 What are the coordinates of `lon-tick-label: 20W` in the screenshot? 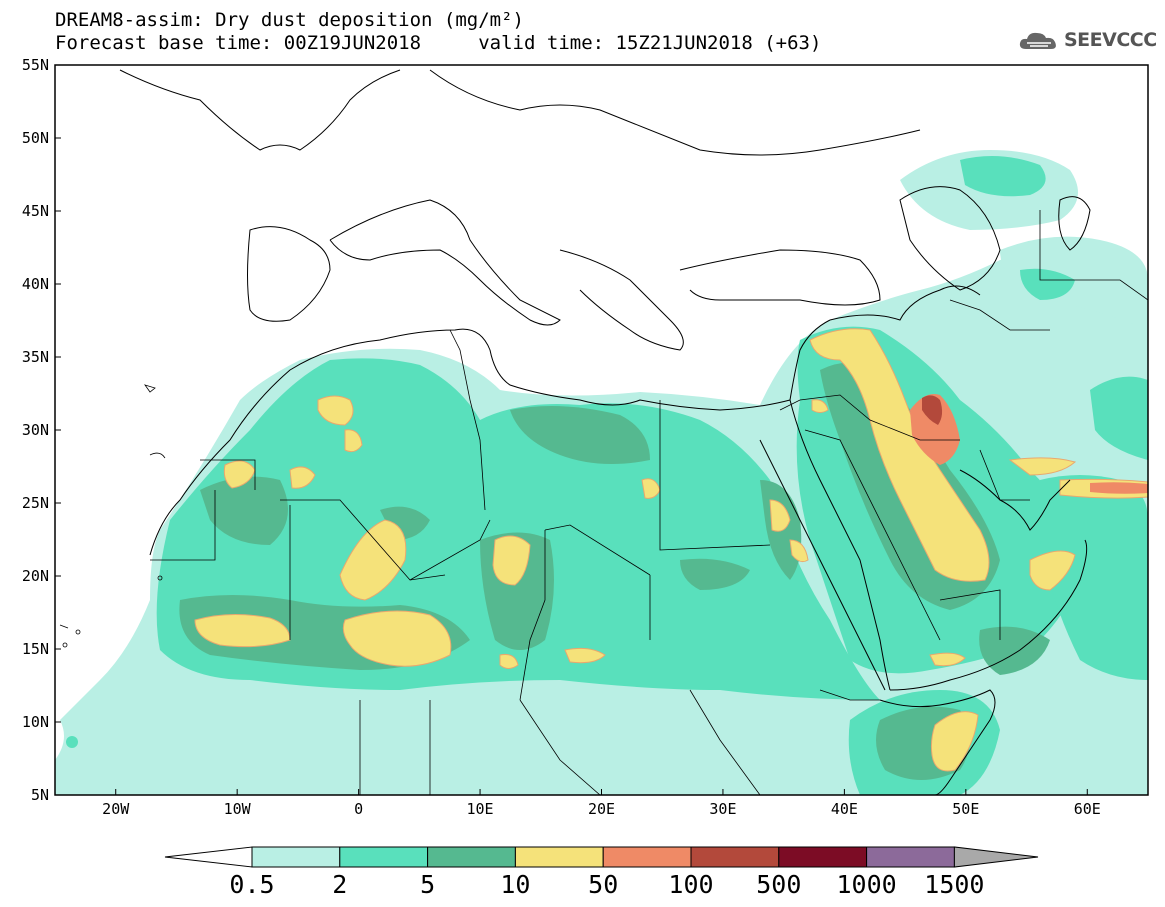 It's located at (116, 809).